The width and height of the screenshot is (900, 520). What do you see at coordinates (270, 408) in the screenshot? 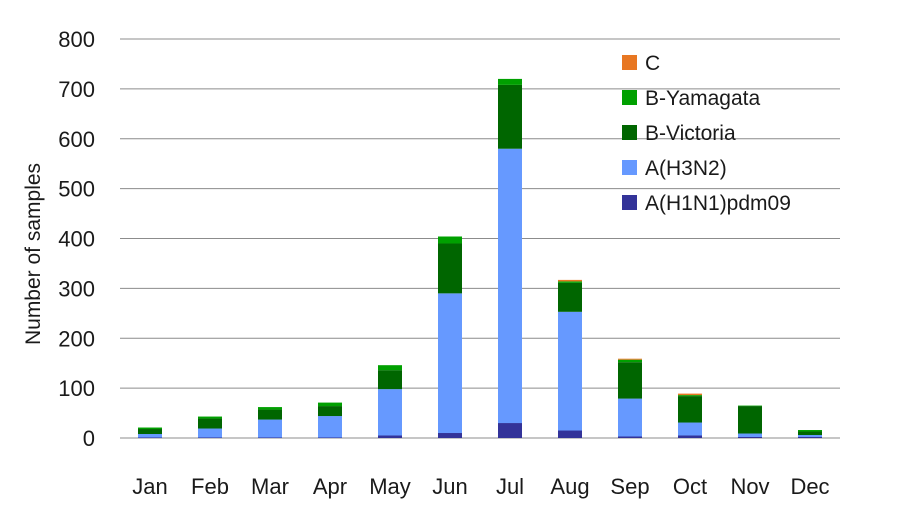
I see `bar-segment-b-yamagata-mar` at bounding box center [270, 408].